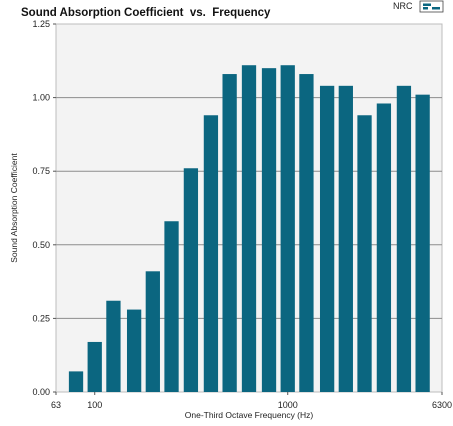 This screenshot has height=426, width=453. I want to click on y-tick-label: 0.25, so click(41, 318).